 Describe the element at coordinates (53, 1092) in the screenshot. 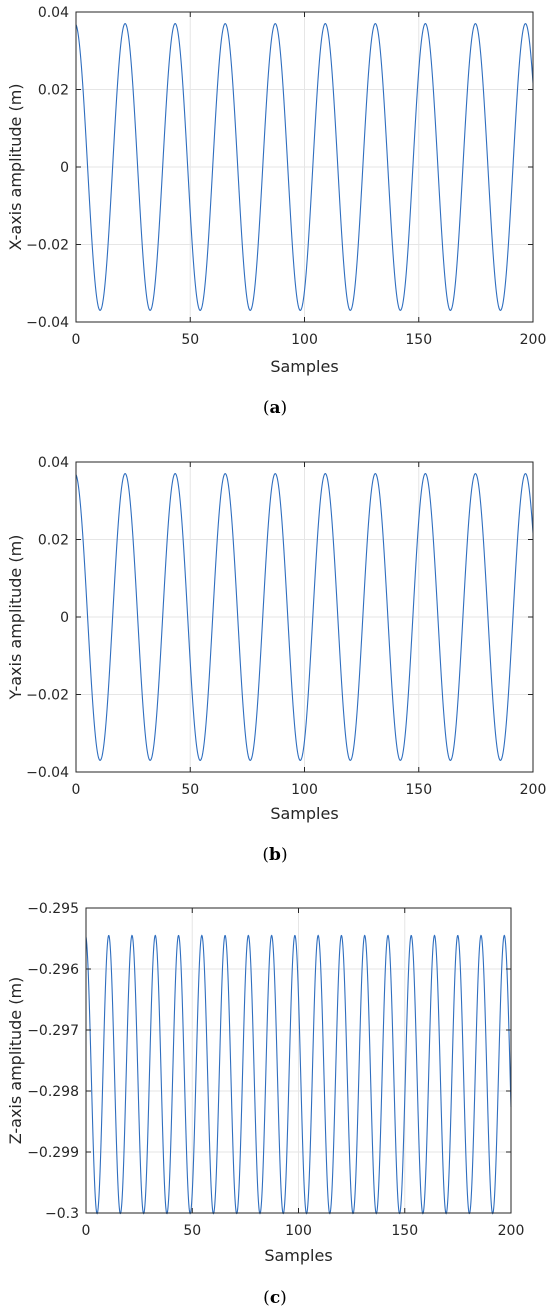

I see `y-tick-label: −0.298` at that location.